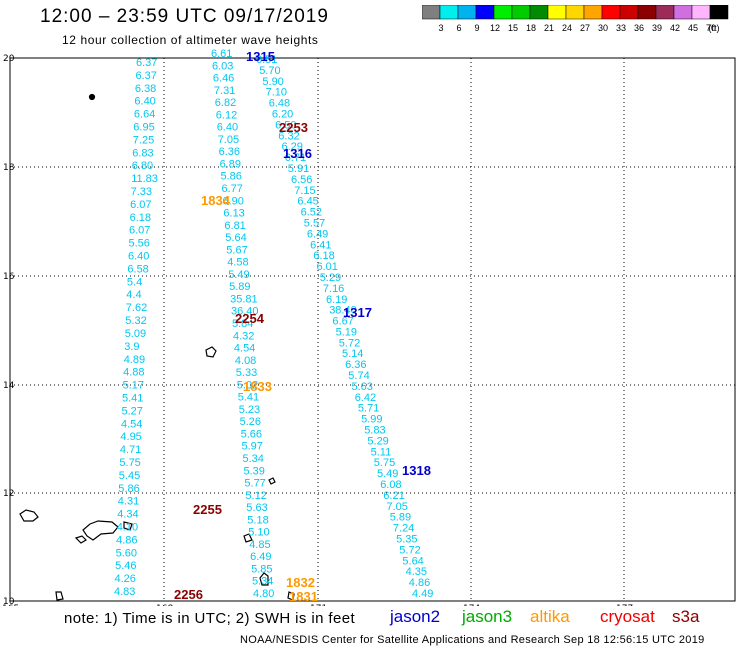 This screenshot has height=650, width=740. What do you see at coordinates (292, 147) in the screenshot?
I see `swh-value: 6.29` at bounding box center [292, 147].